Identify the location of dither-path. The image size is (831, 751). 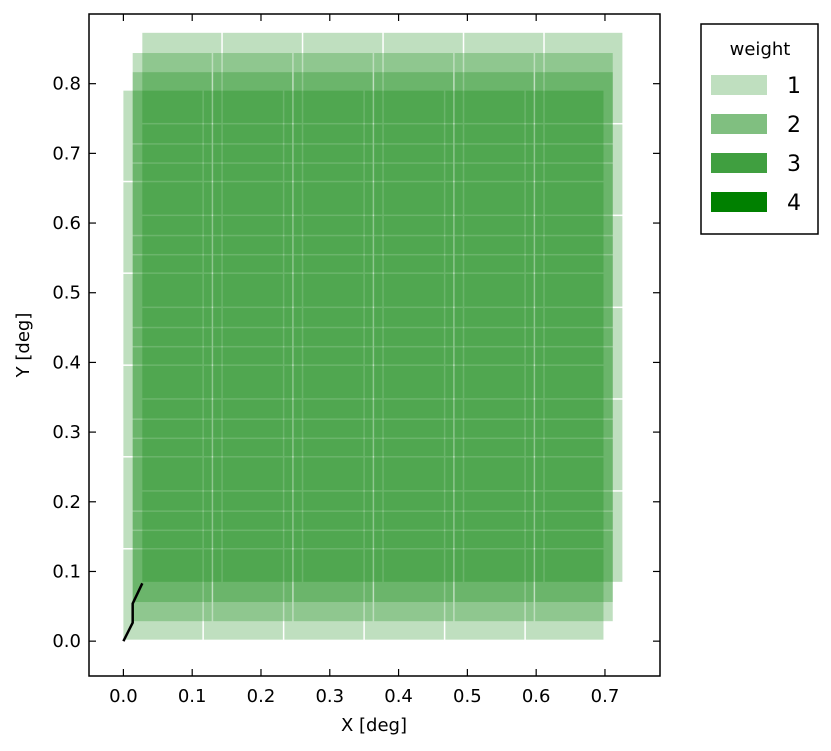
(133, 612).